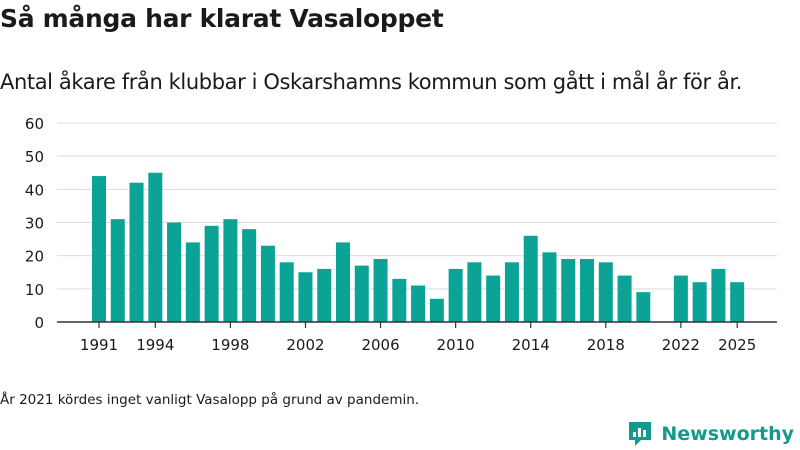 The image size is (800, 450). Describe the element at coordinates (699, 302) in the screenshot. I see `bar-2023` at that location.